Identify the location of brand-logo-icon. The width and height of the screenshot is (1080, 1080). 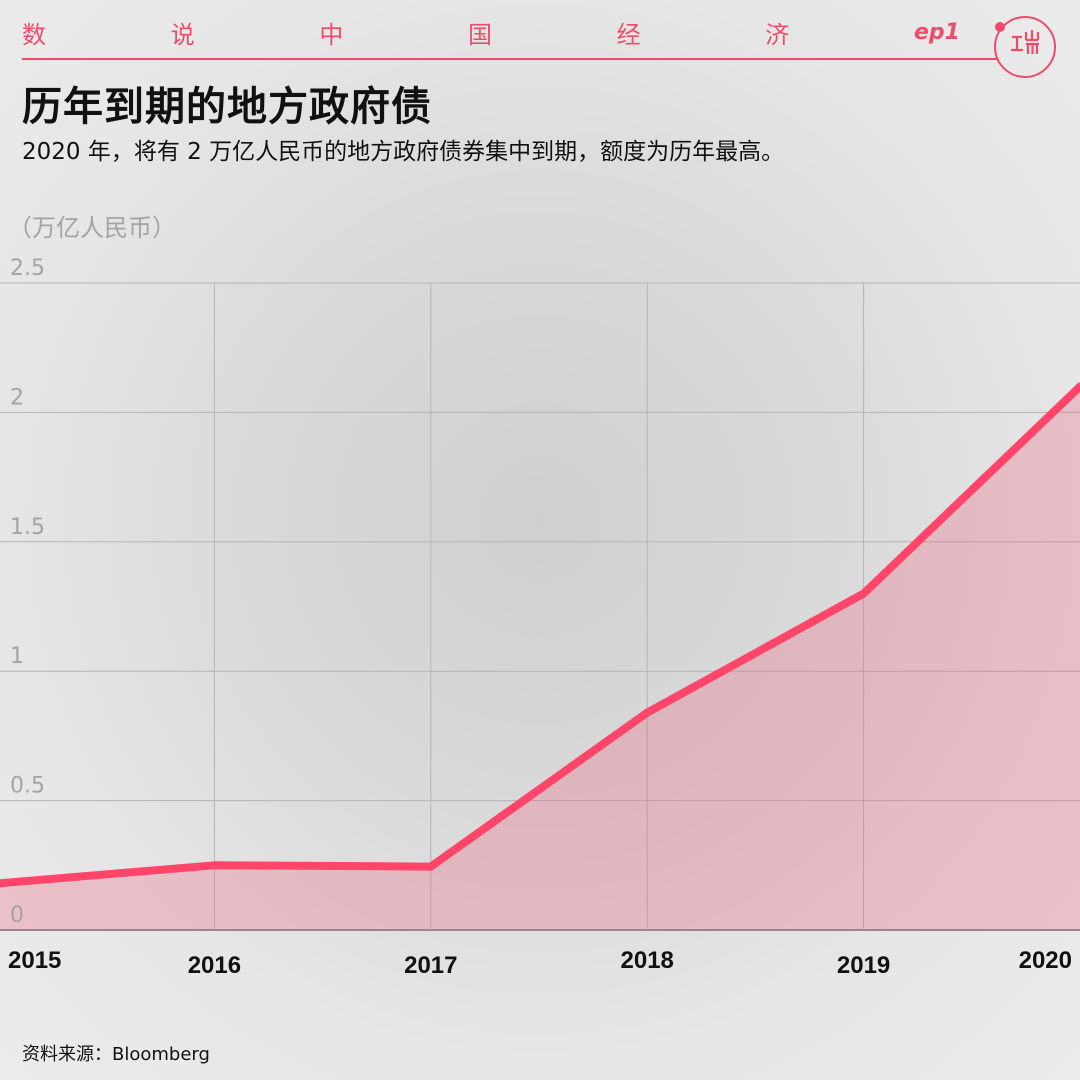
(1025, 47).